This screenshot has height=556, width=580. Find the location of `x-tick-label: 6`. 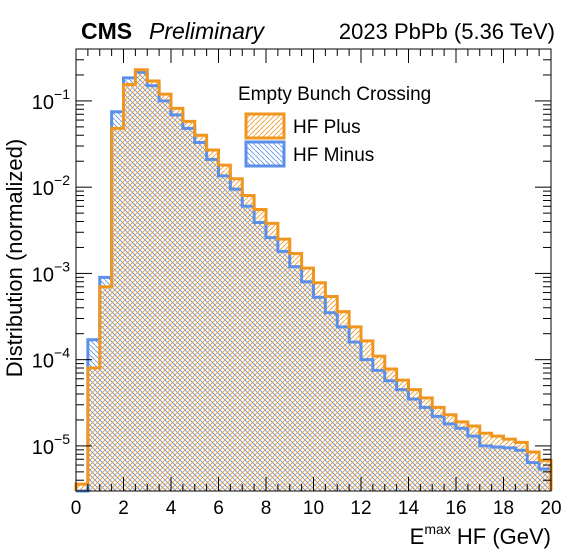

x-tick-label: 6 is located at coordinates (218, 508).